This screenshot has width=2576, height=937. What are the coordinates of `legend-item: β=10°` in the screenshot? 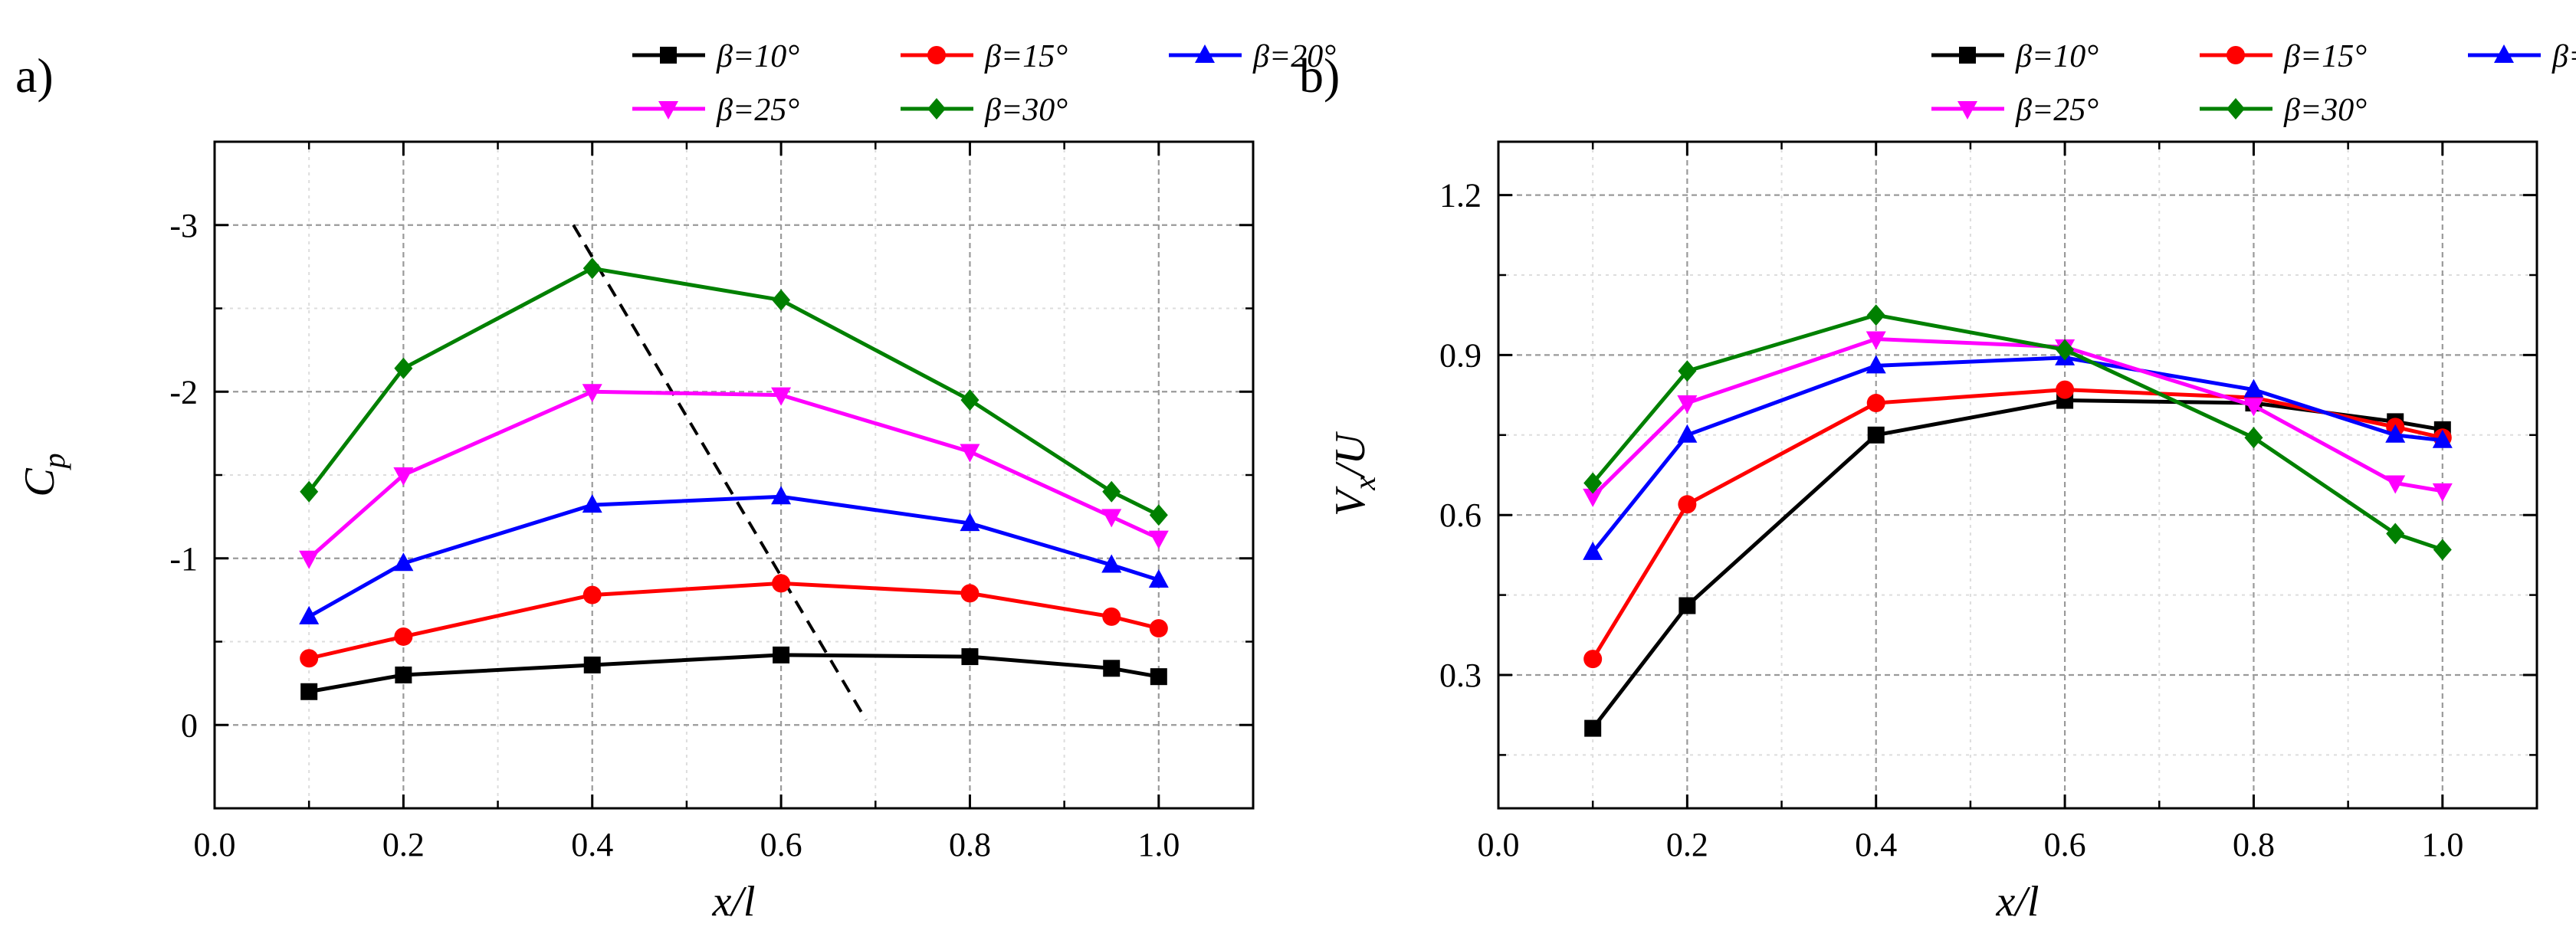 It's located at (715, 56).